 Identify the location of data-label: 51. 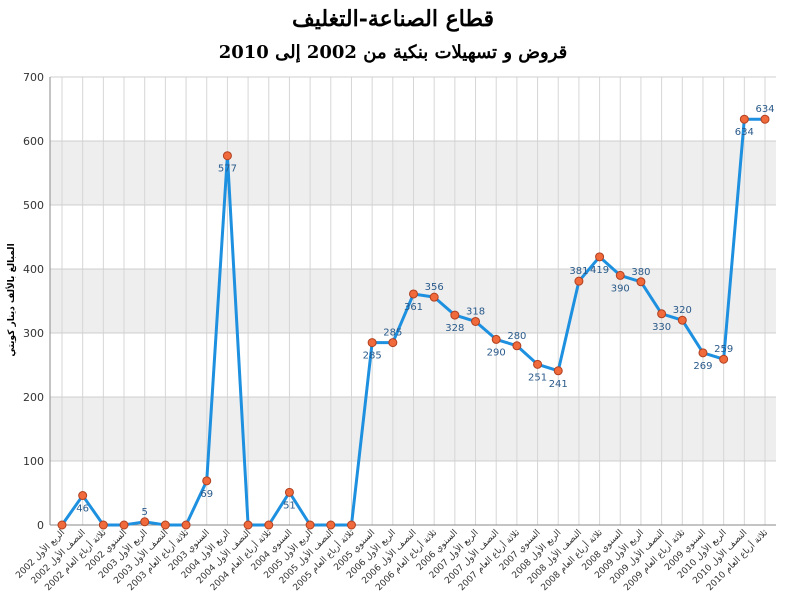
(289, 505).